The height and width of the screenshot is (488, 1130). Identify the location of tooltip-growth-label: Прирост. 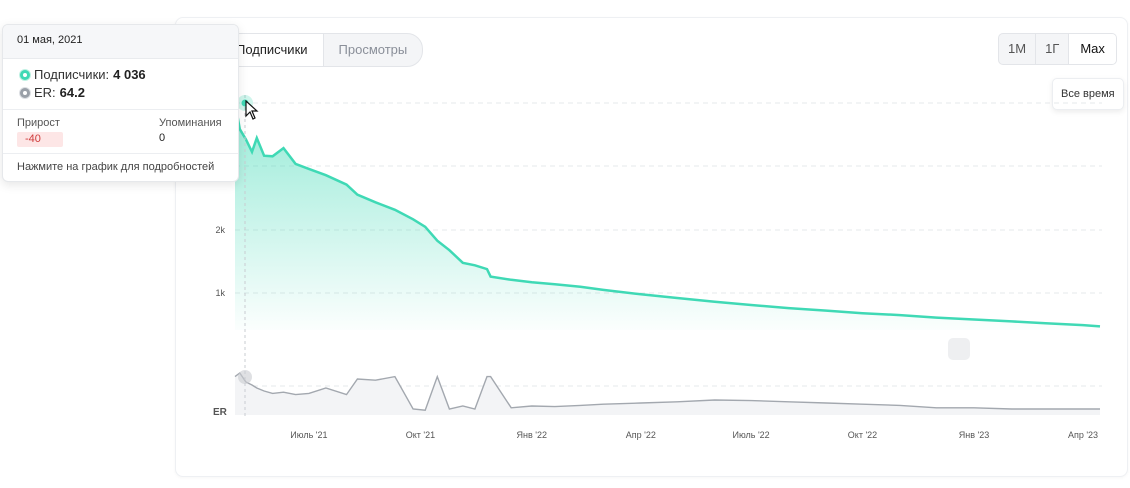
(38, 123).